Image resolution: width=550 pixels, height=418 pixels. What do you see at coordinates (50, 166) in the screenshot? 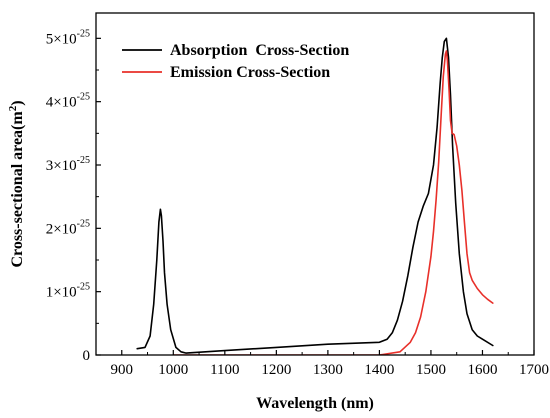
I see `y-tick-mantissa: 3` at bounding box center [50, 166].